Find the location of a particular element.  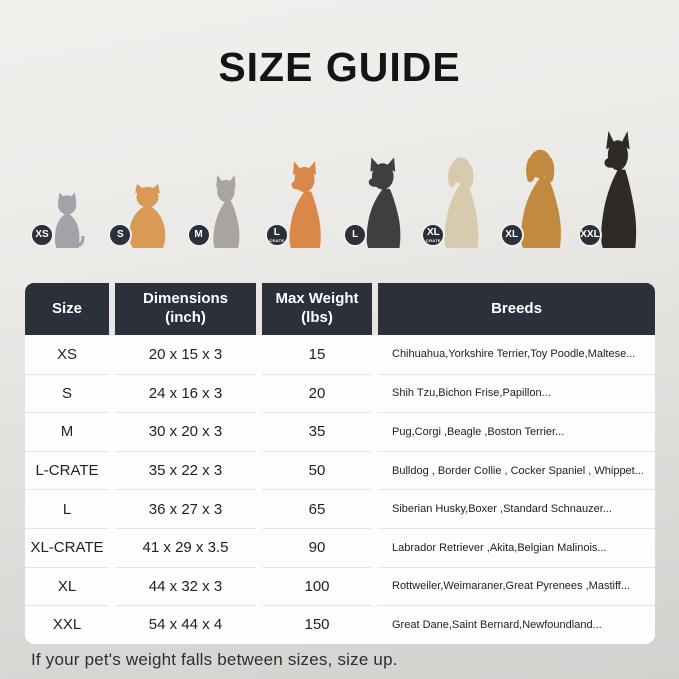

size-badge-xxl: XXL is located at coordinates (589, 235).